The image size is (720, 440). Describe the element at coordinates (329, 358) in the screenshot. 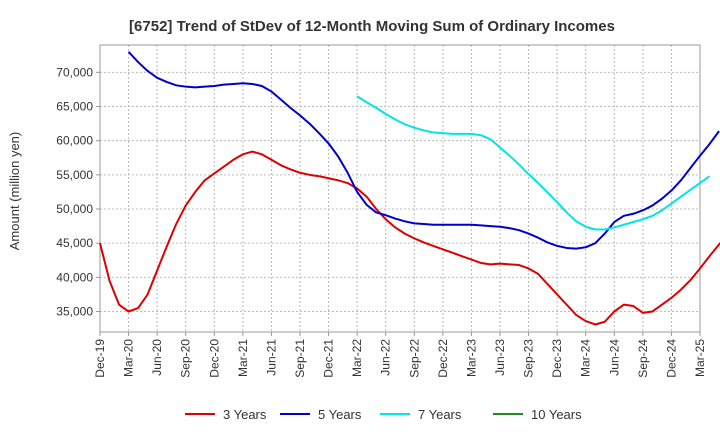

I see `x-tick-label: Dec-21` at that location.